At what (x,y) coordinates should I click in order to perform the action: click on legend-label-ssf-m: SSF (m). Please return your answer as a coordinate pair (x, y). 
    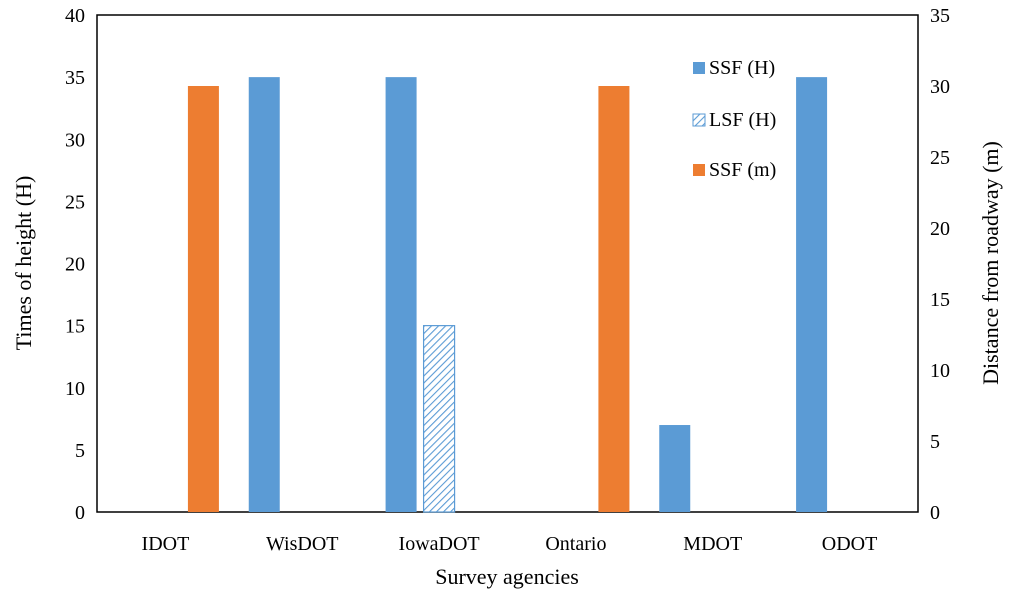
    Looking at the image, I should click on (742, 170).